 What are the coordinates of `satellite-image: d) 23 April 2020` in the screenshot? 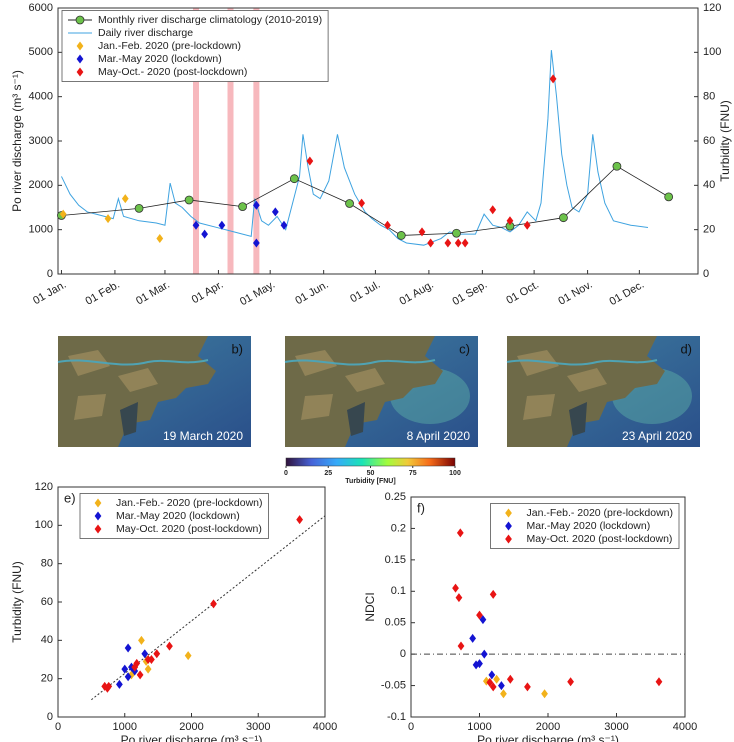 It's located at (603, 391).